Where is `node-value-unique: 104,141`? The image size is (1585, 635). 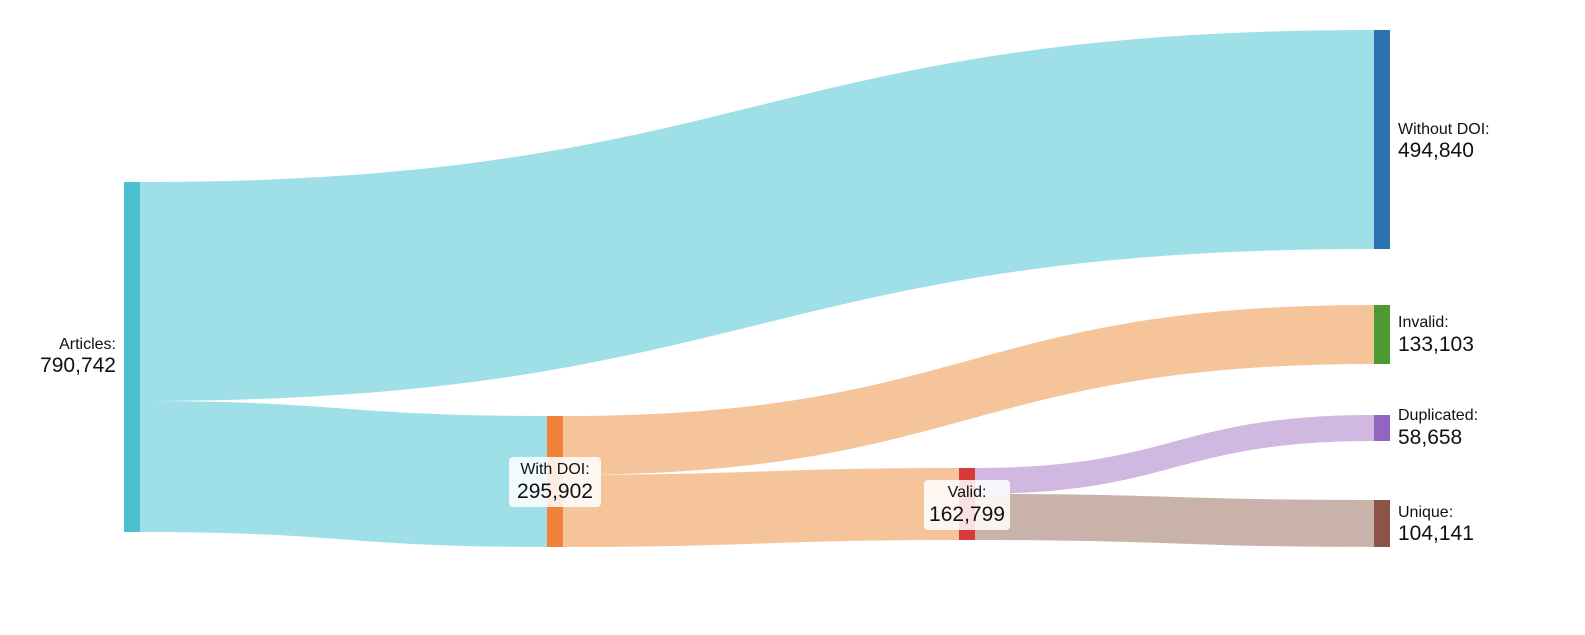
node-value-unique: 104,141 is located at coordinates (1436, 533).